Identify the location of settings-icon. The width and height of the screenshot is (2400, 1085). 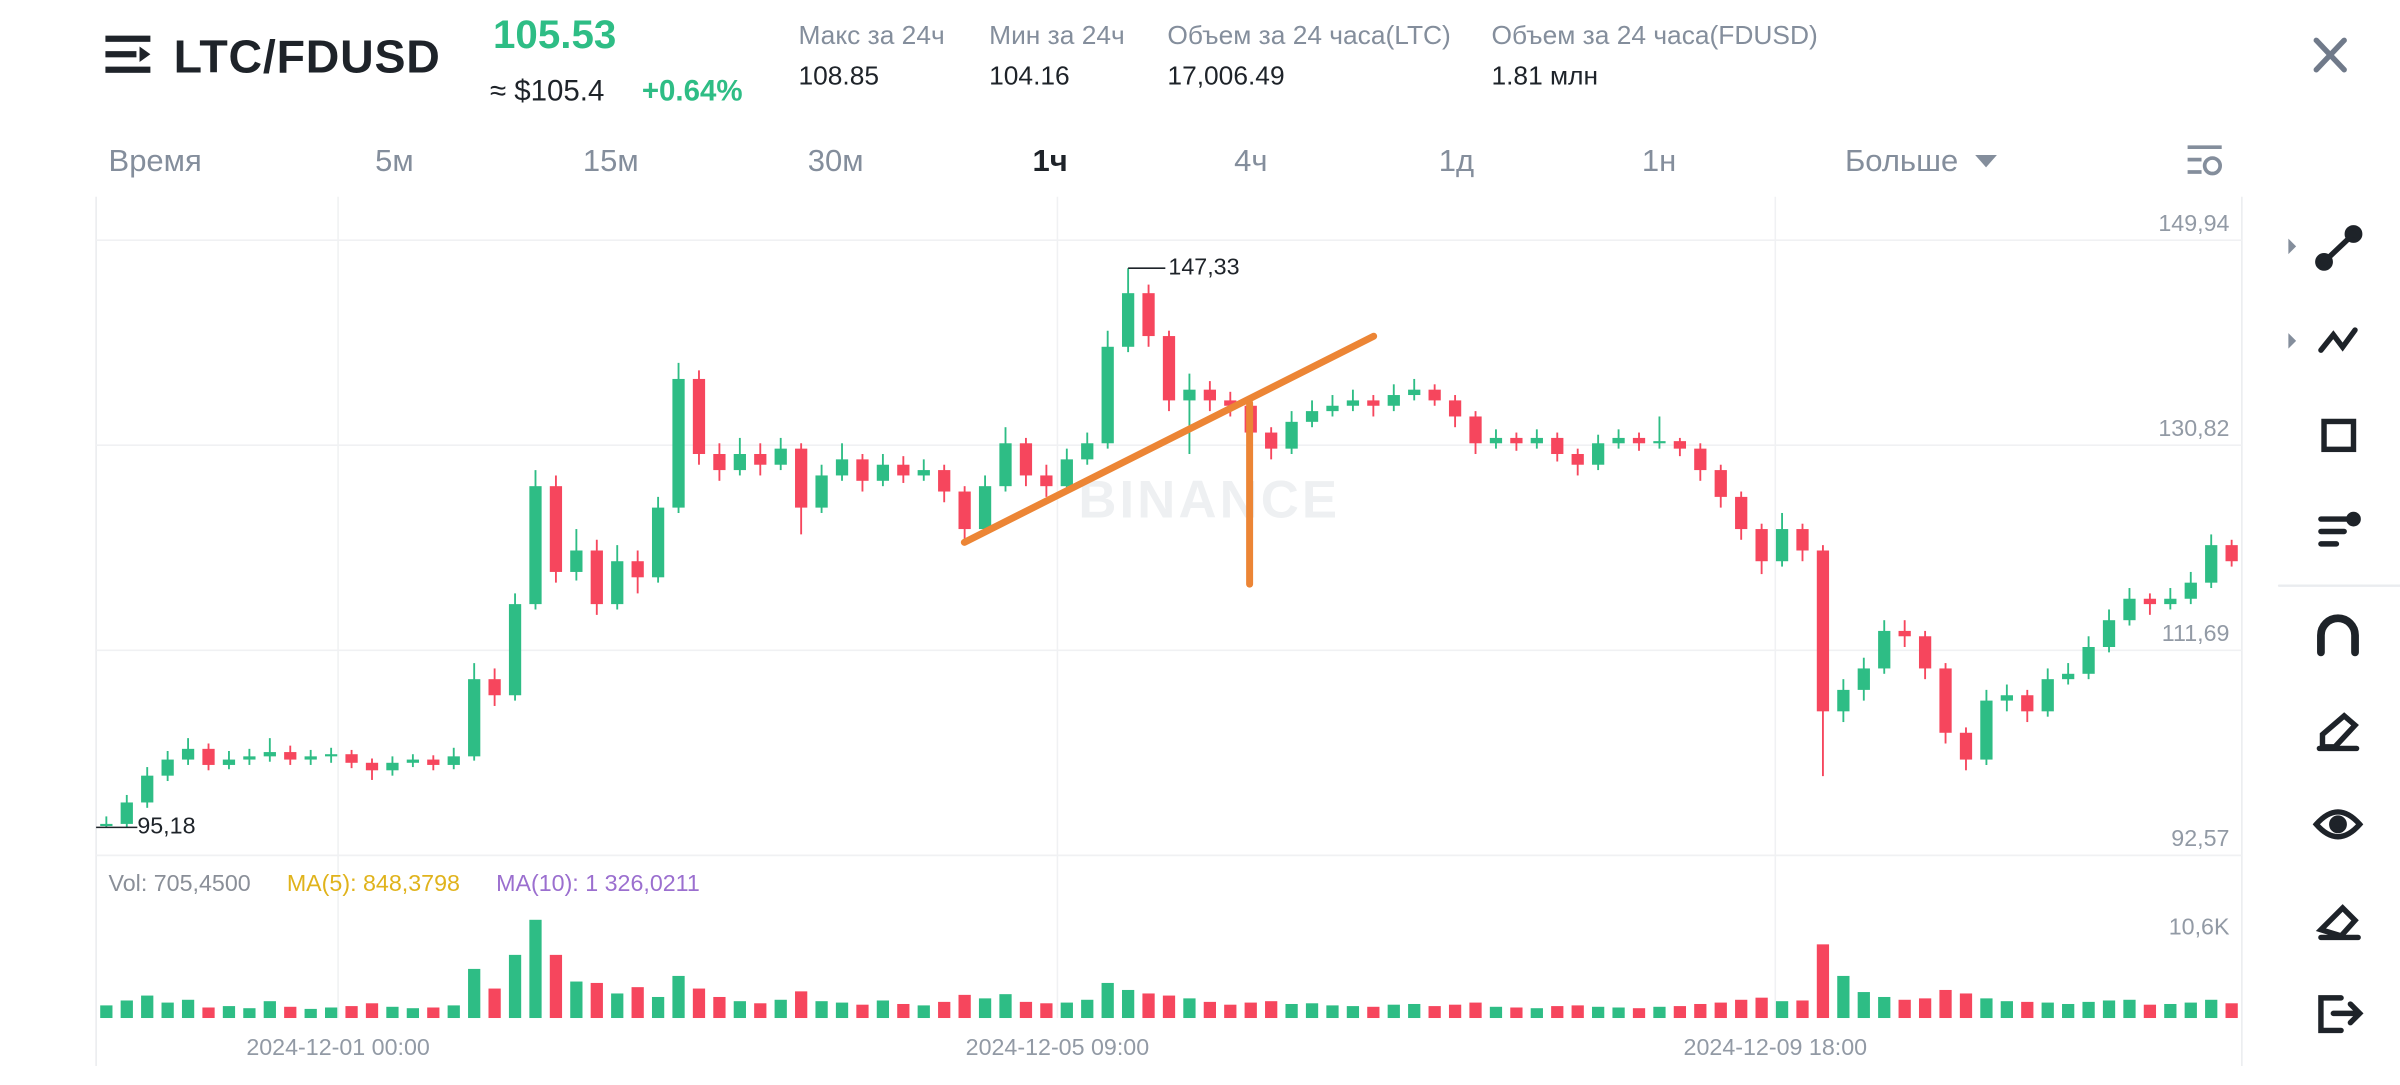
(2205, 160).